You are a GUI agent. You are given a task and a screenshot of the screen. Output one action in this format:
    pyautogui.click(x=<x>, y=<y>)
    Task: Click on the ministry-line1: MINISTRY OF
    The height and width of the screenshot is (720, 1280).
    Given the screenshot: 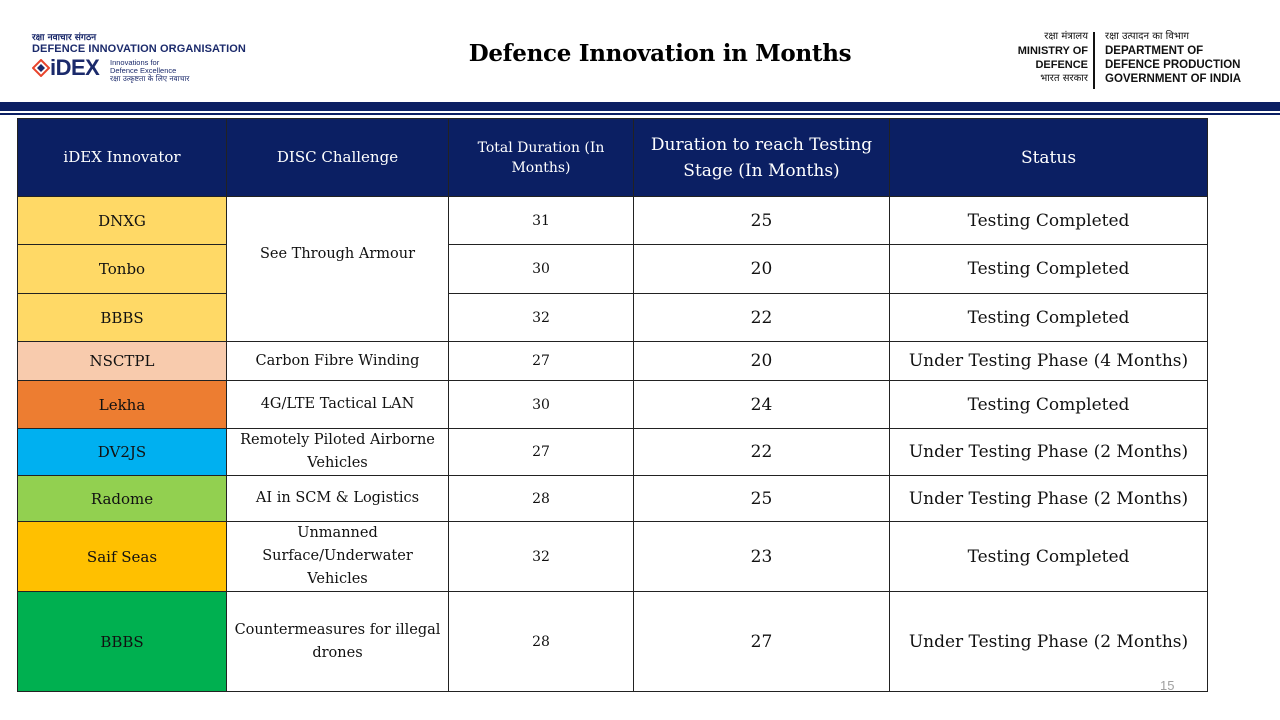 What is the action you would take?
    pyautogui.click(x=1052, y=51)
    